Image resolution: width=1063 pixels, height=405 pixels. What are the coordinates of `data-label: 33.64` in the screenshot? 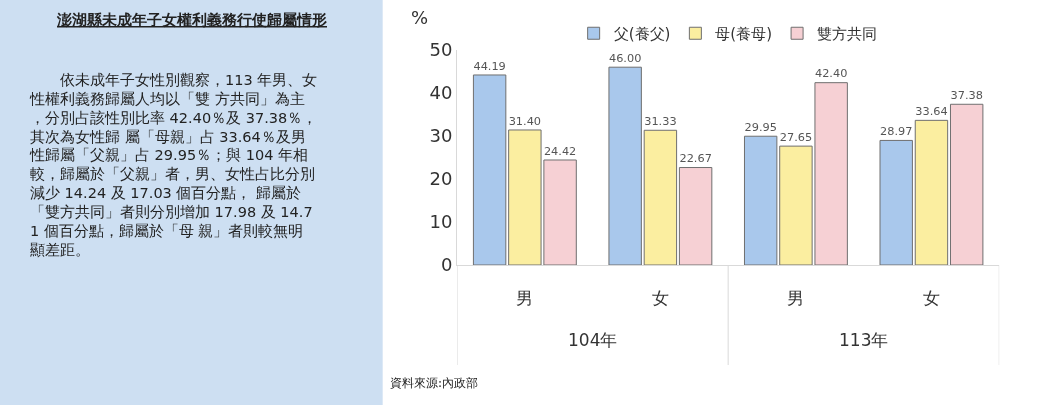 It's located at (931, 111).